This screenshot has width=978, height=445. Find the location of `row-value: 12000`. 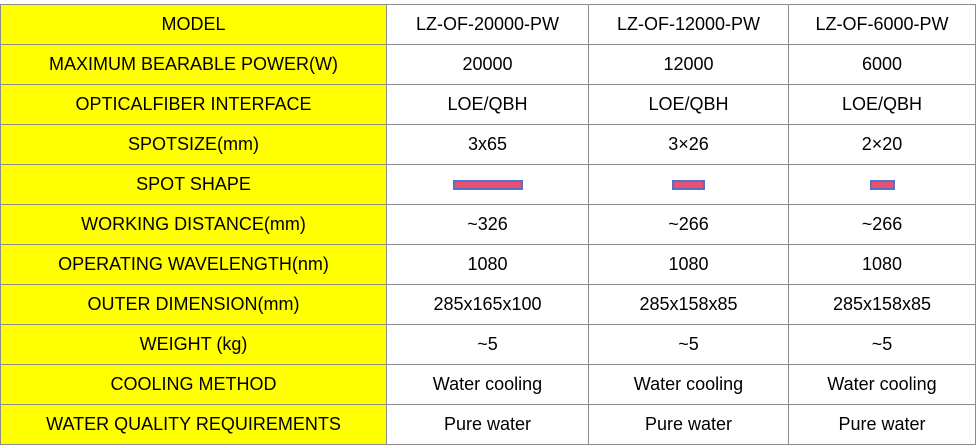

row-value: 12000 is located at coordinates (688, 64).